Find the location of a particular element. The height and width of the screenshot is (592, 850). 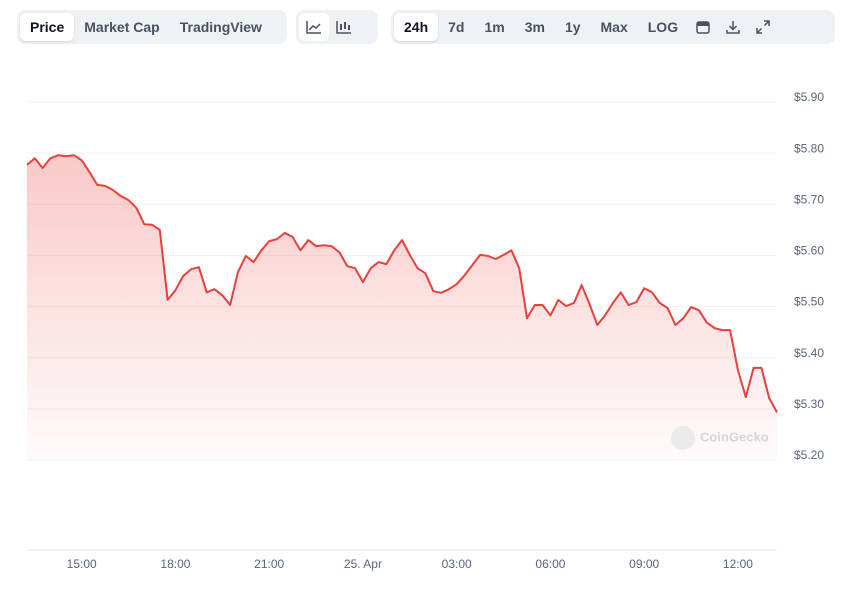

range-button: 1y is located at coordinates (572, 27).